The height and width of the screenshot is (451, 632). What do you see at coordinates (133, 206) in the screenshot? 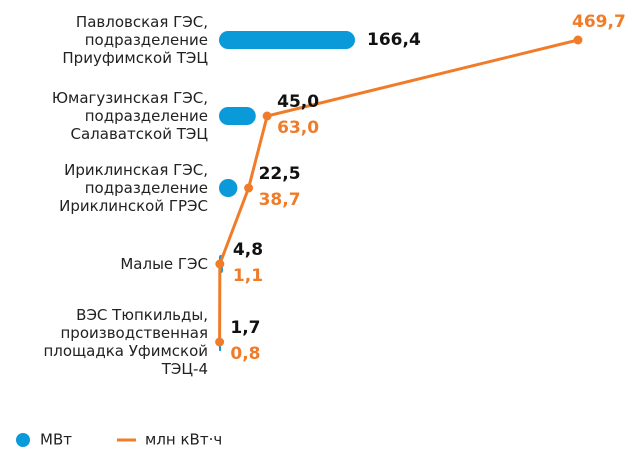
I see `category-line: Ириклинской ГРЭС` at bounding box center [133, 206].